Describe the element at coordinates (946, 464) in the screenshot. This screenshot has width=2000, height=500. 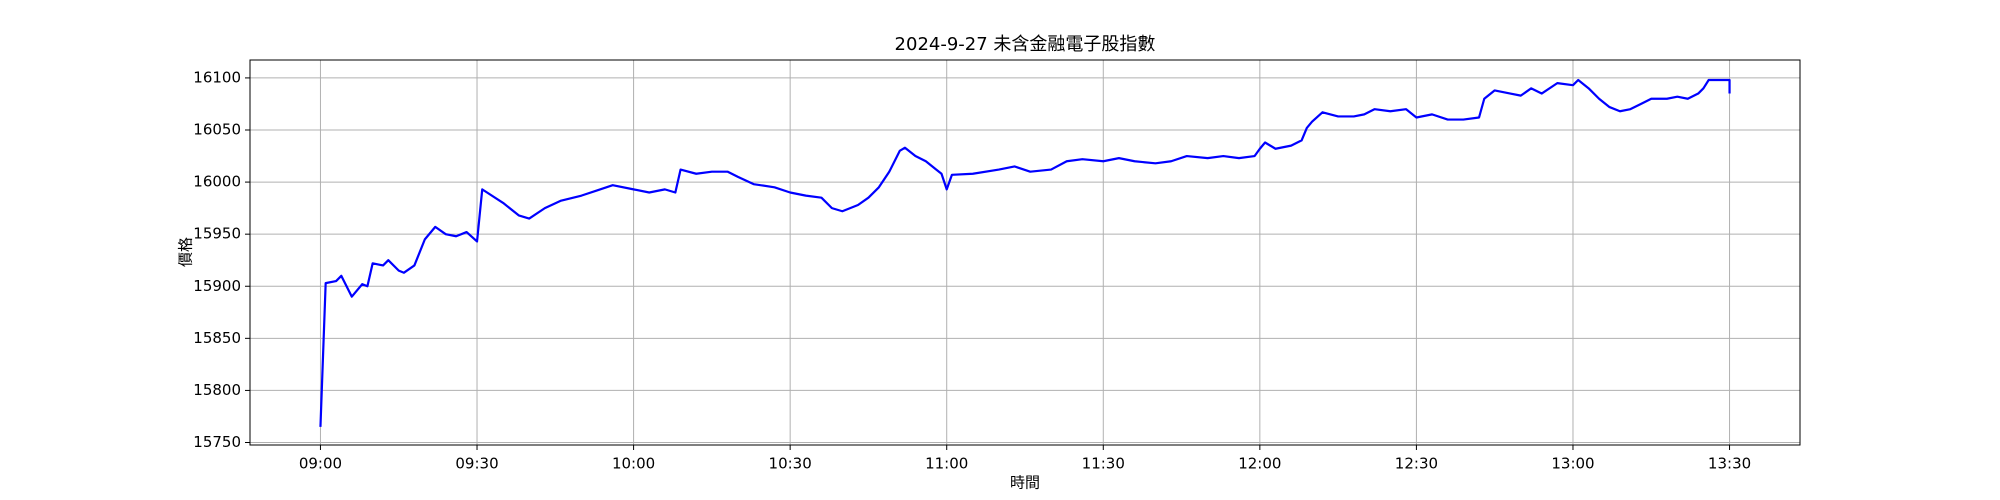
I see `x-tick-label: 11:00` at that location.